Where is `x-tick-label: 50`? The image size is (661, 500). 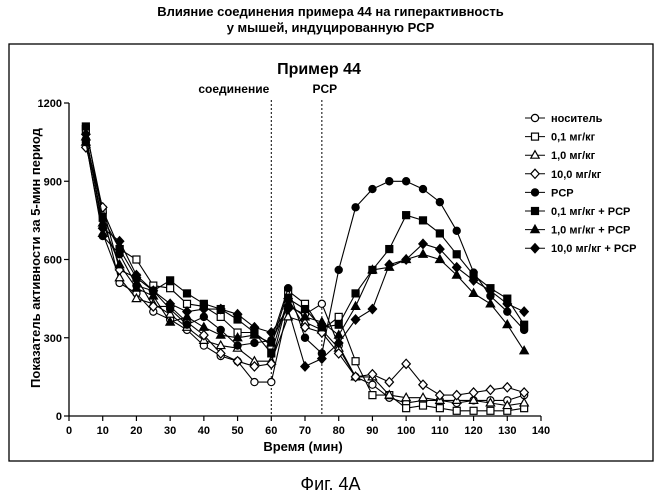
x-tick-label: 50 is located at coordinates (237, 431).